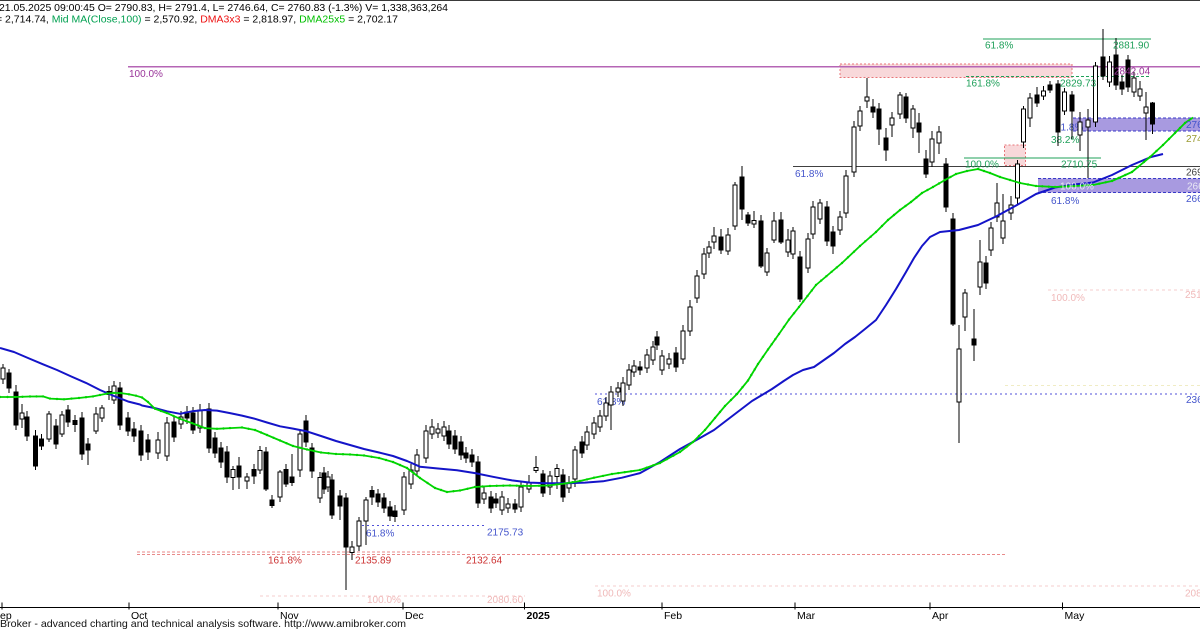  I want to click on svg-text: 2842.04, so click(1132, 72).